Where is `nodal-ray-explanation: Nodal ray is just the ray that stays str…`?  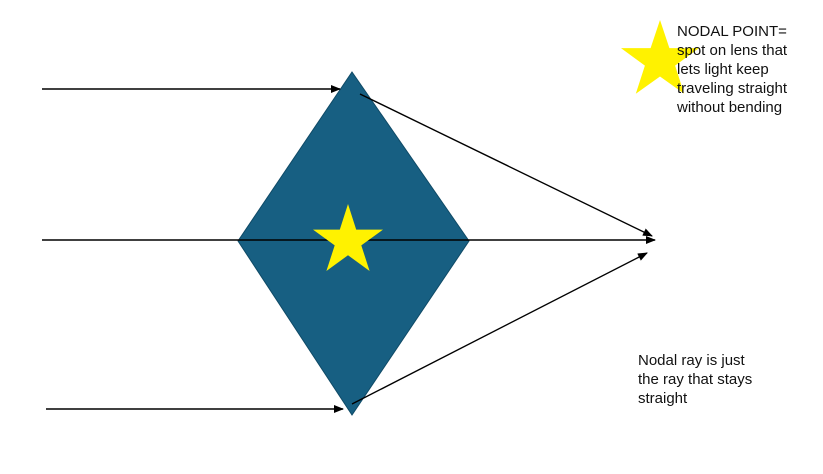
nodal-ray-explanation: Nodal ray is just the ray that stays str… is located at coordinates (695, 379).